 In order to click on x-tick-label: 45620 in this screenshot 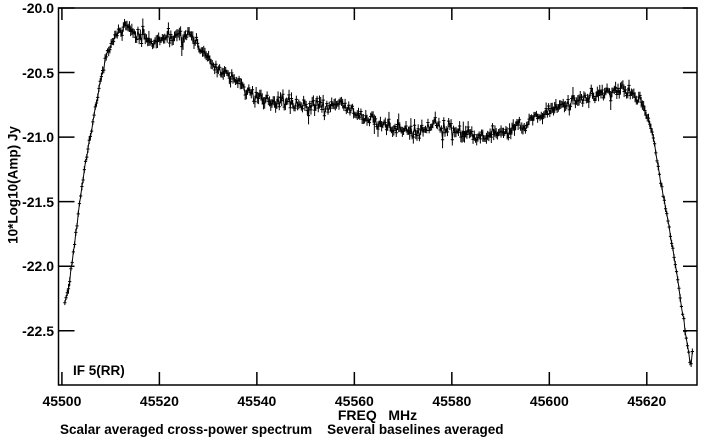, I will do `click(647, 401)`.